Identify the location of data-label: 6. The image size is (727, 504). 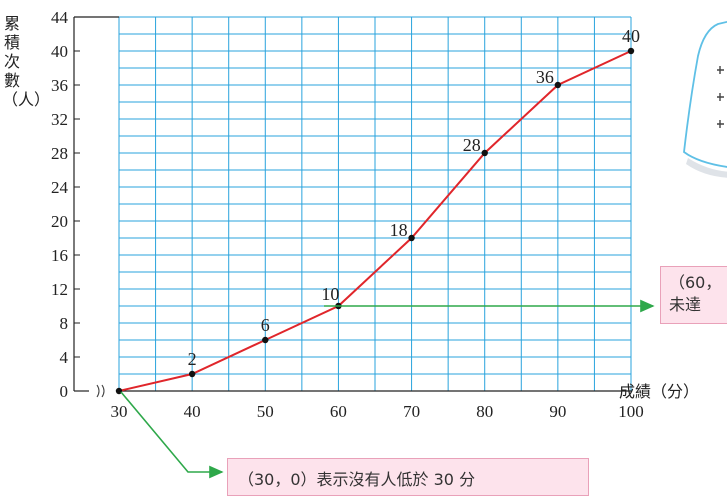
(265, 325).